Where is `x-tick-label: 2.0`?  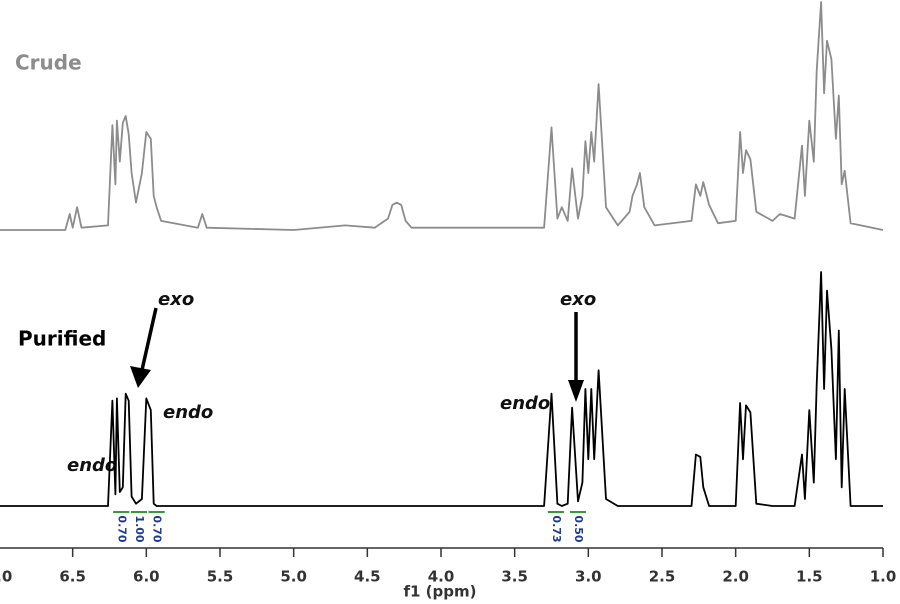
x-tick-label: 2.0 is located at coordinates (735, 577).